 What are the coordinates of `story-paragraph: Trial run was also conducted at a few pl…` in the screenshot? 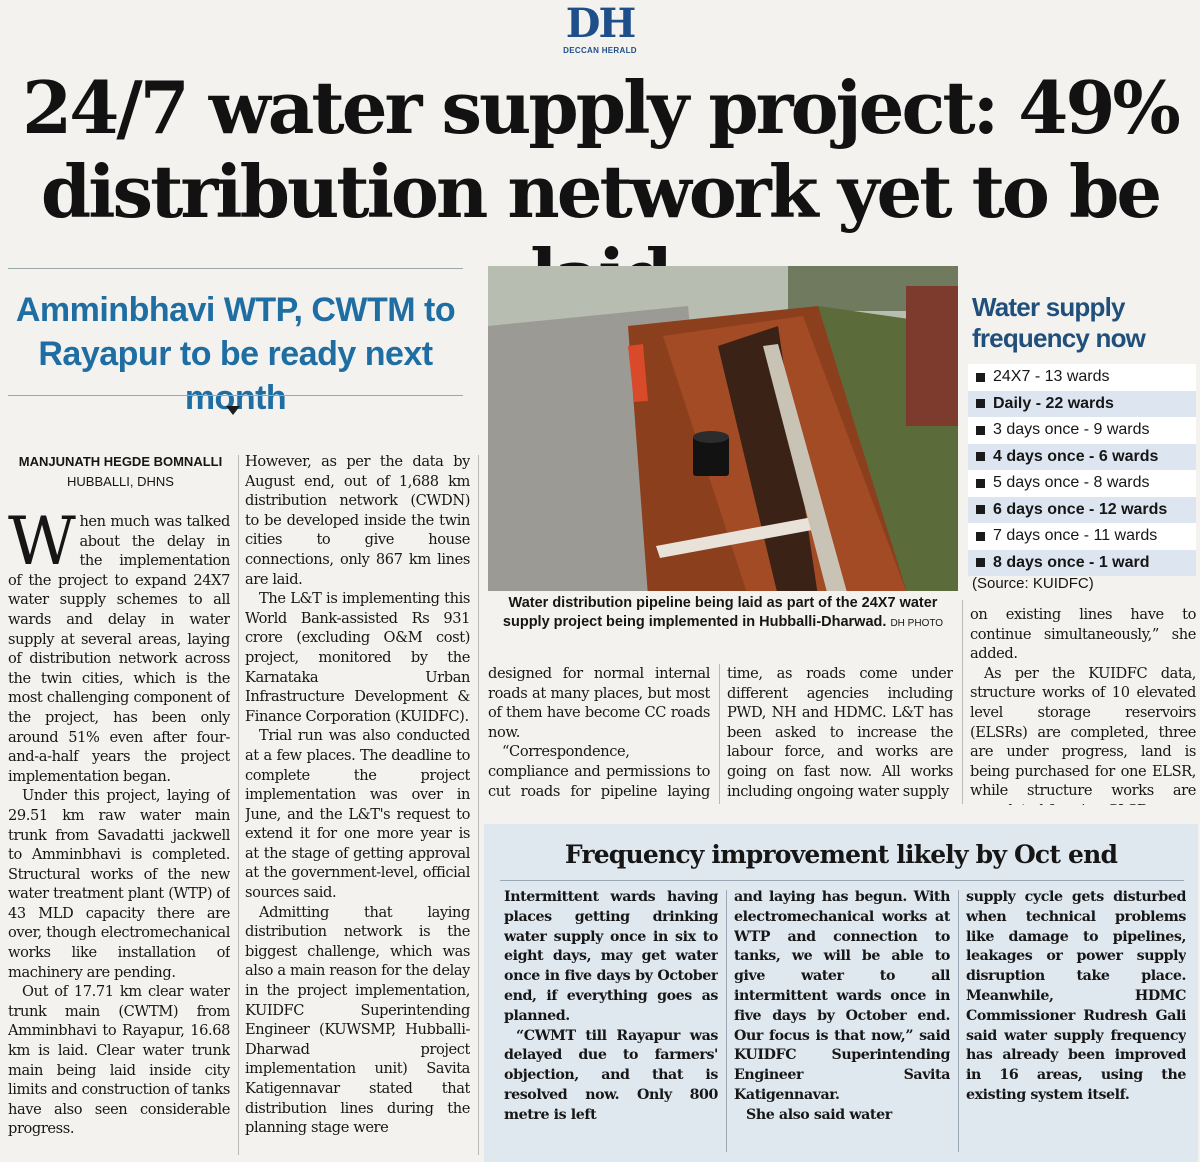 It's located at (357, 814).